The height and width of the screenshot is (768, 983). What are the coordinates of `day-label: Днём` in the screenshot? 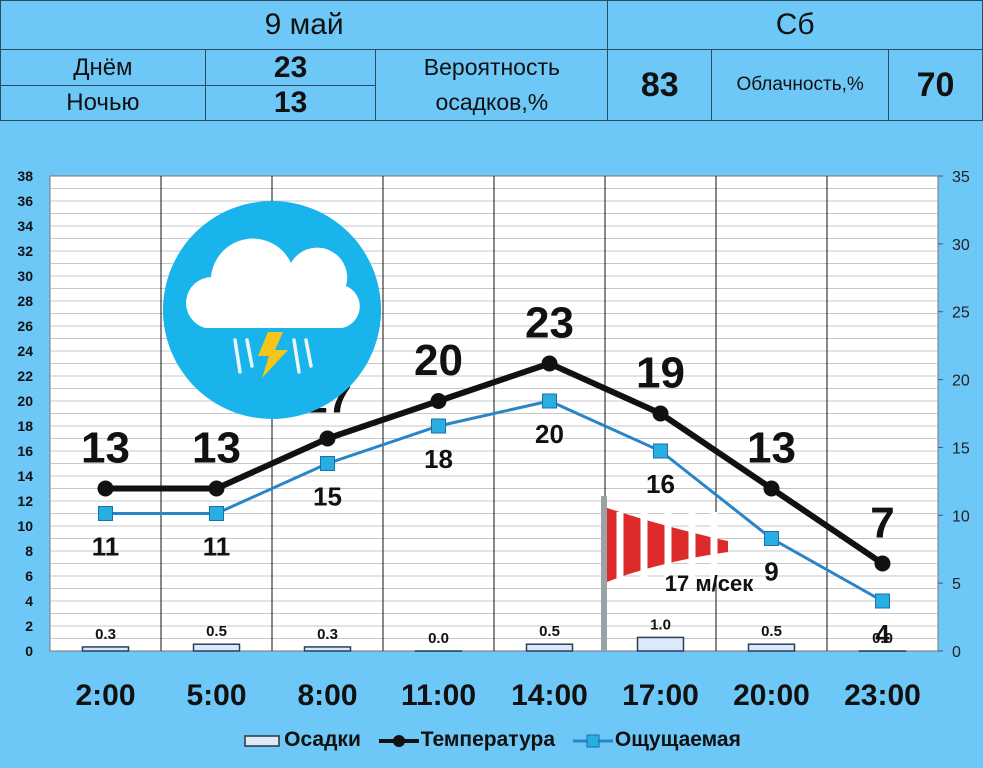 It's located at (103, 67).